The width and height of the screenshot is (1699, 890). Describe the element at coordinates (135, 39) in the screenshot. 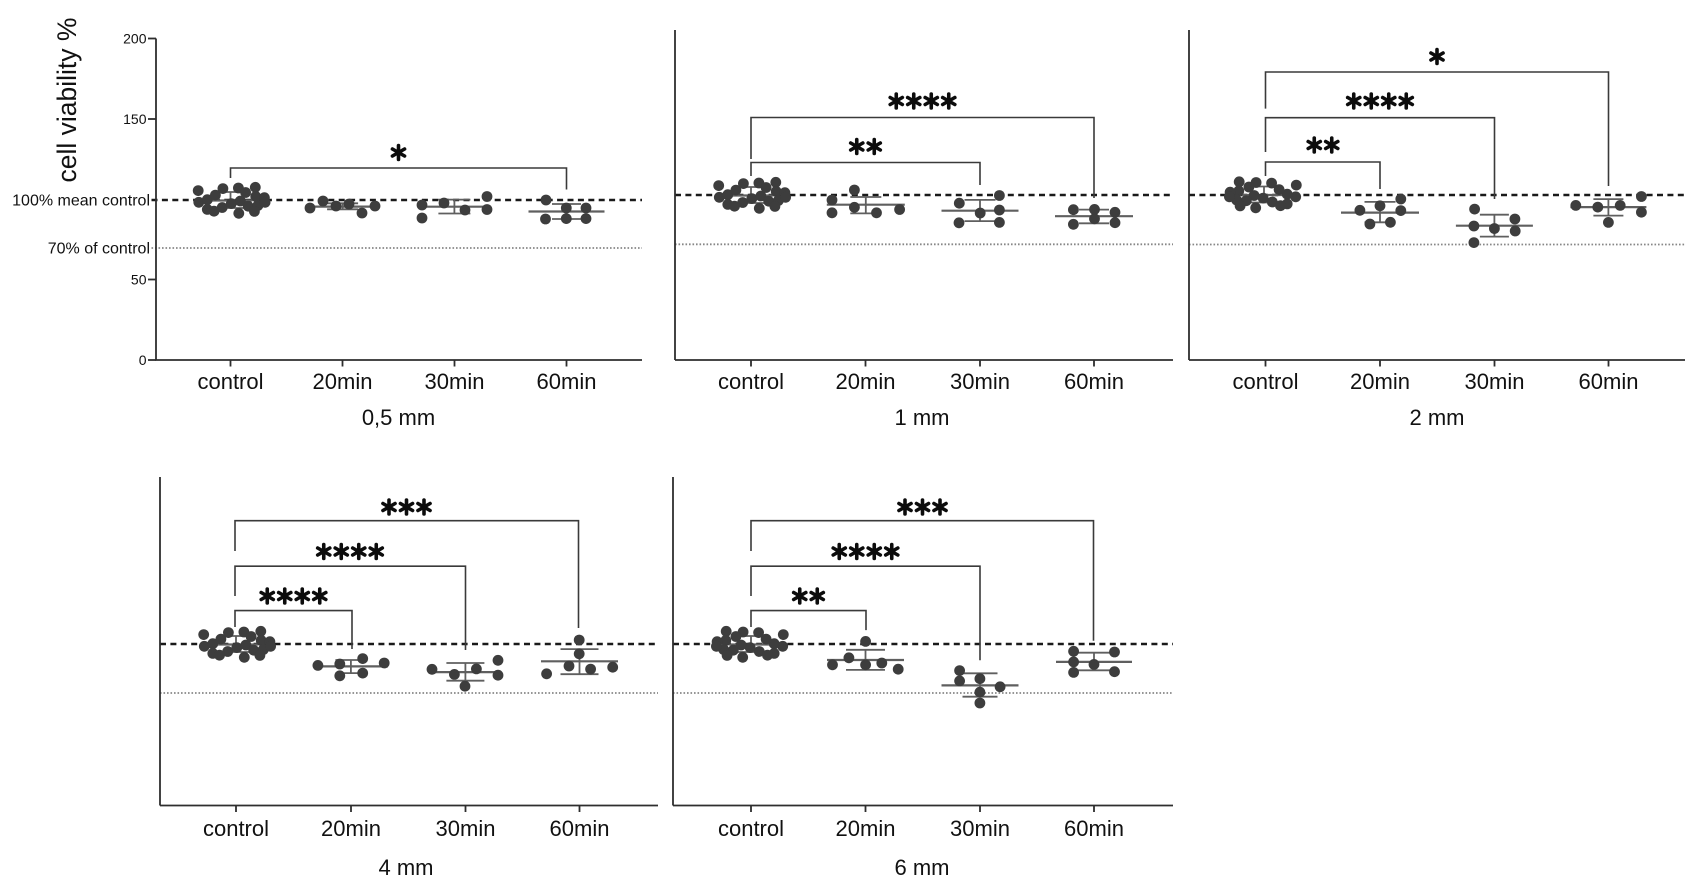

I see `svg-text: 200` at that location.